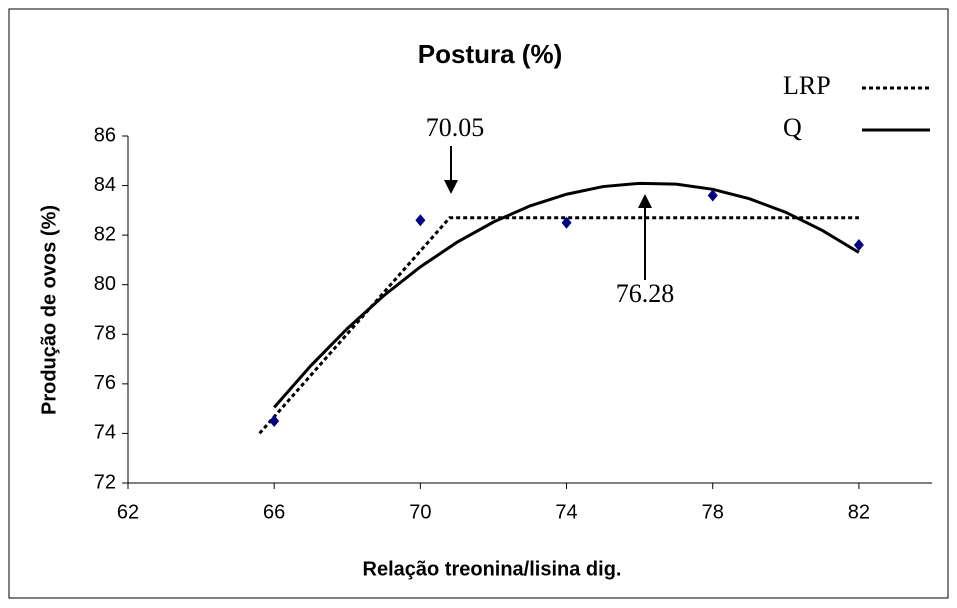 The height and width of the screenshot is (608, 957). What do you see at coordinates (105, 135) in the screenshot?
I see `y-tick-label: 86` at bounding box center [105, 135].